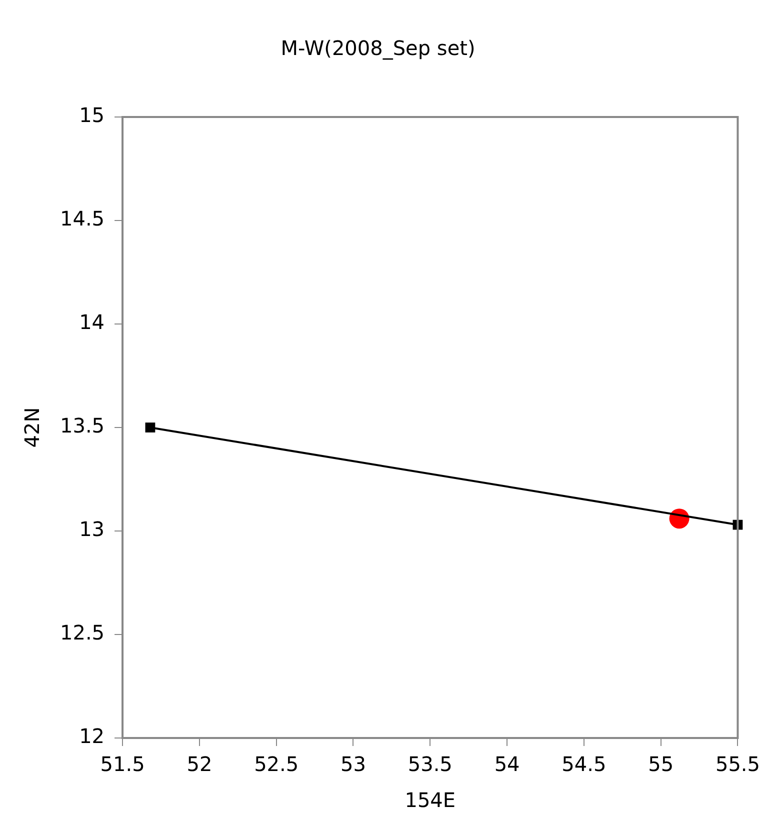  What do you see at coordinates (92, 736) in the screenshot?
I see `y-tick-label: 12` at bounding box center [92, 736].